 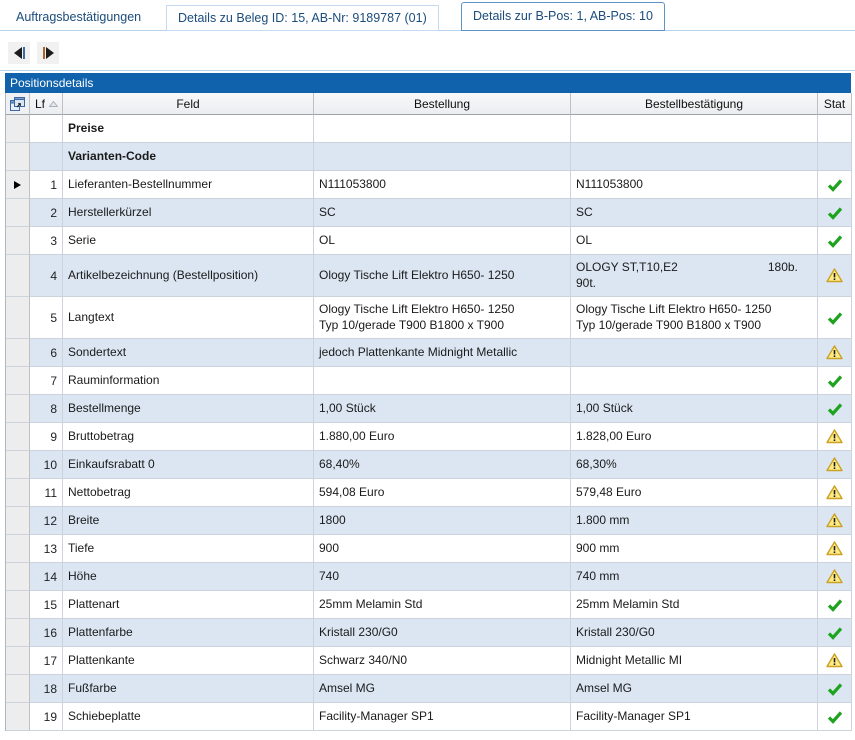 I want to click on bestellung-cell: SC, so click(x=442, y=213).